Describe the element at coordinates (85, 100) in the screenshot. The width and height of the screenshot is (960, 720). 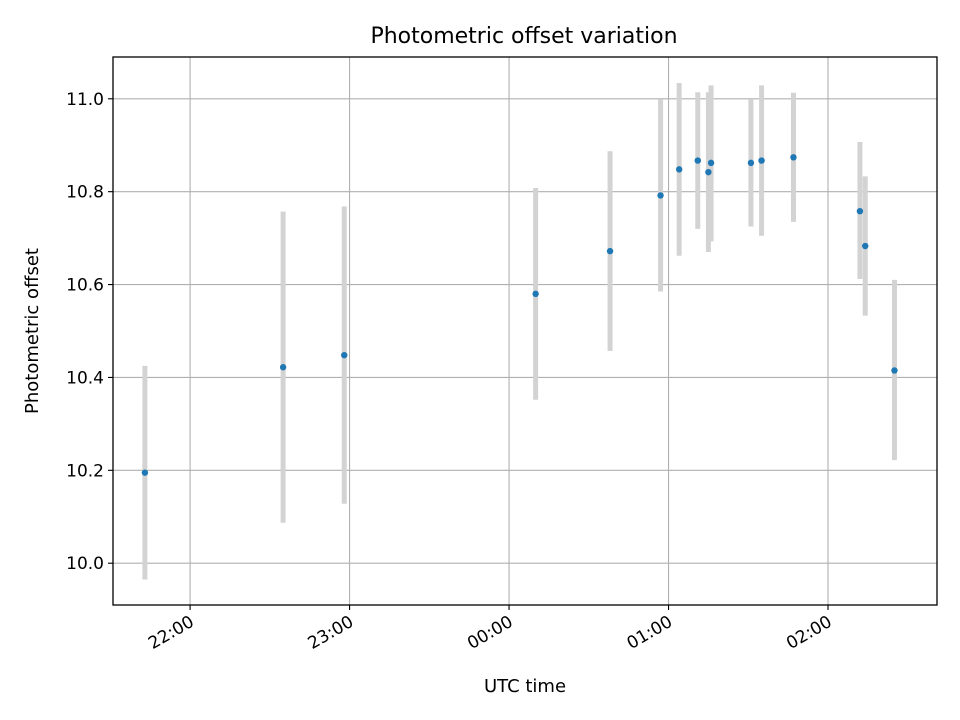
I see `y-tick-label: 11.0` at that location.